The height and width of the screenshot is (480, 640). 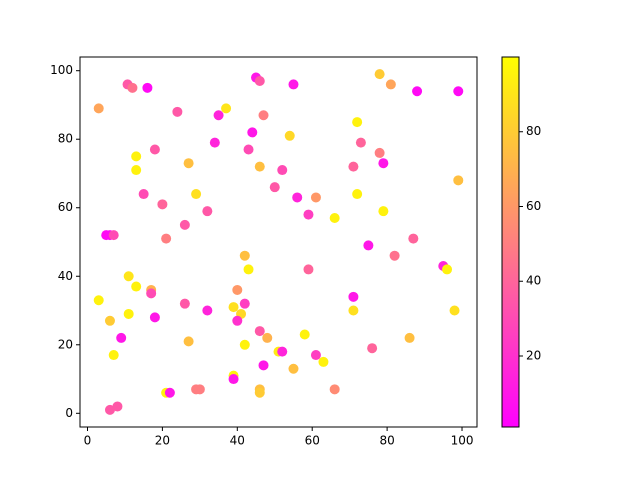 I want to click on colorbar-tick-label: 60, so click(x=533, y=206).